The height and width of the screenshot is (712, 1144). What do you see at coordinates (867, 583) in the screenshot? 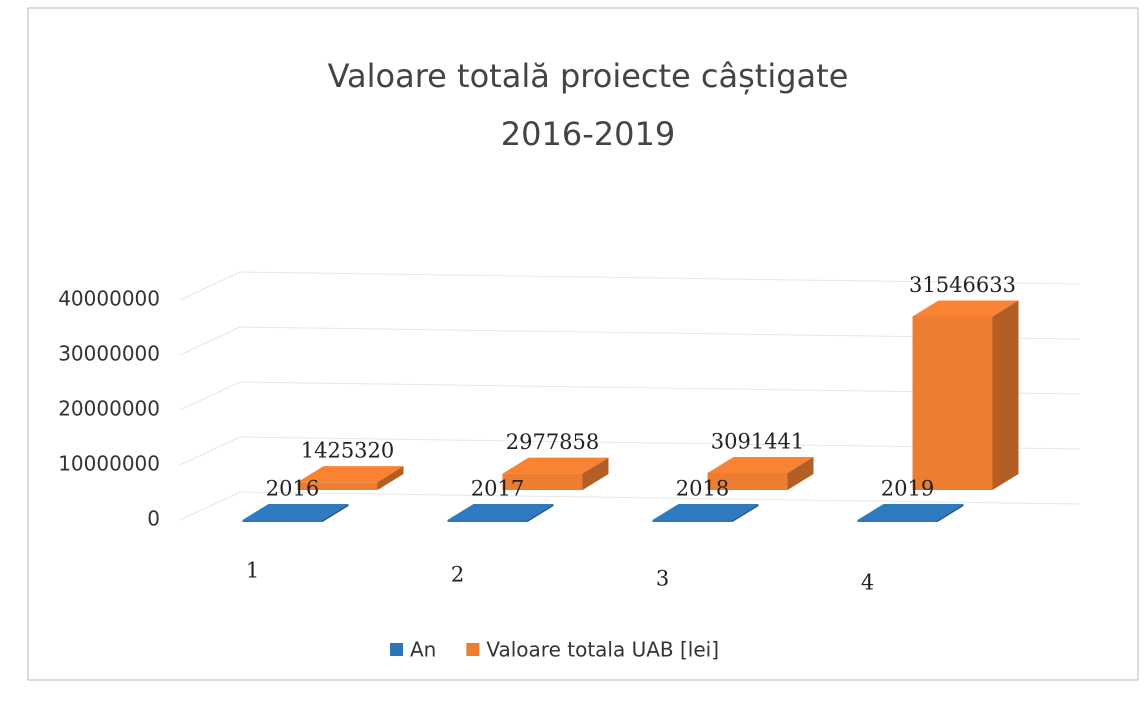
I see `x-tick-label: 4` at bounding box center [867, 583].